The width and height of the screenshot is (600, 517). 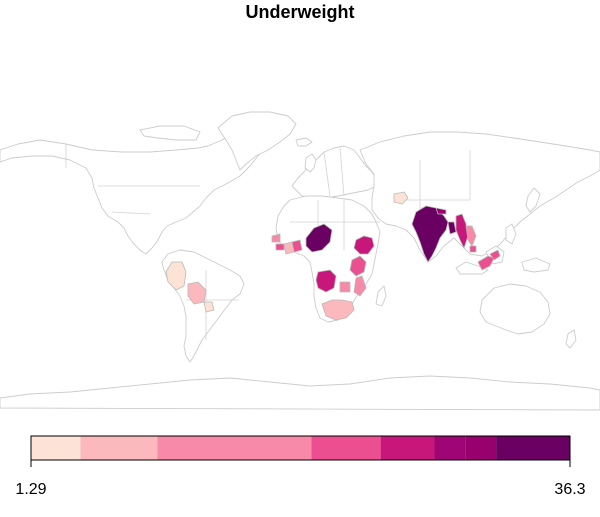 I want to click on country-angola, so click(x=326, y=281).